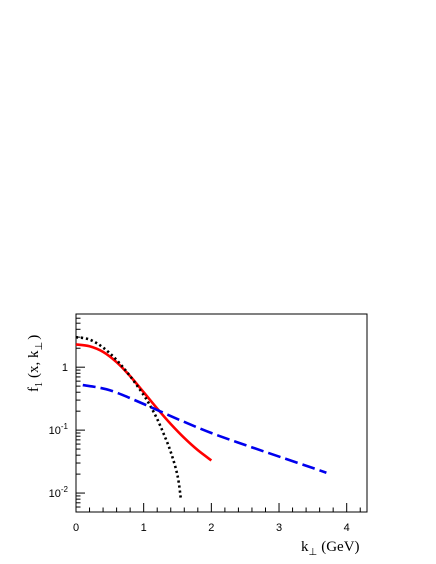 This screenshot has height=564, width=436. What do you see at coordinates (67, 413) in the screenshot?
I see `y-axis: 10⁻² 10⁻¹ 1` at bounding box center [67, 413].